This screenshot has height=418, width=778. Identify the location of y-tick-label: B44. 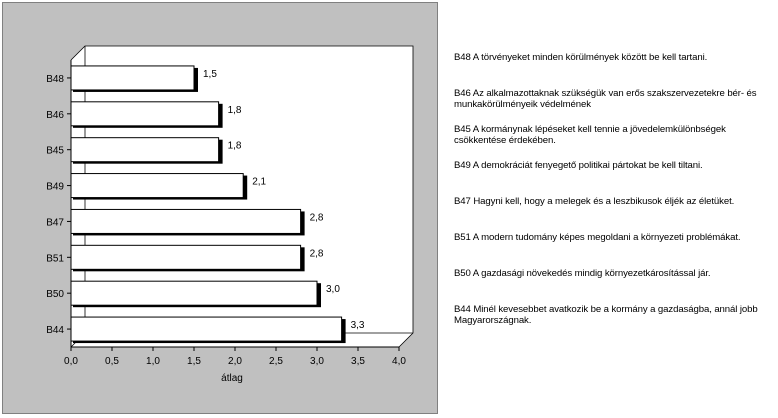
(55, 330).